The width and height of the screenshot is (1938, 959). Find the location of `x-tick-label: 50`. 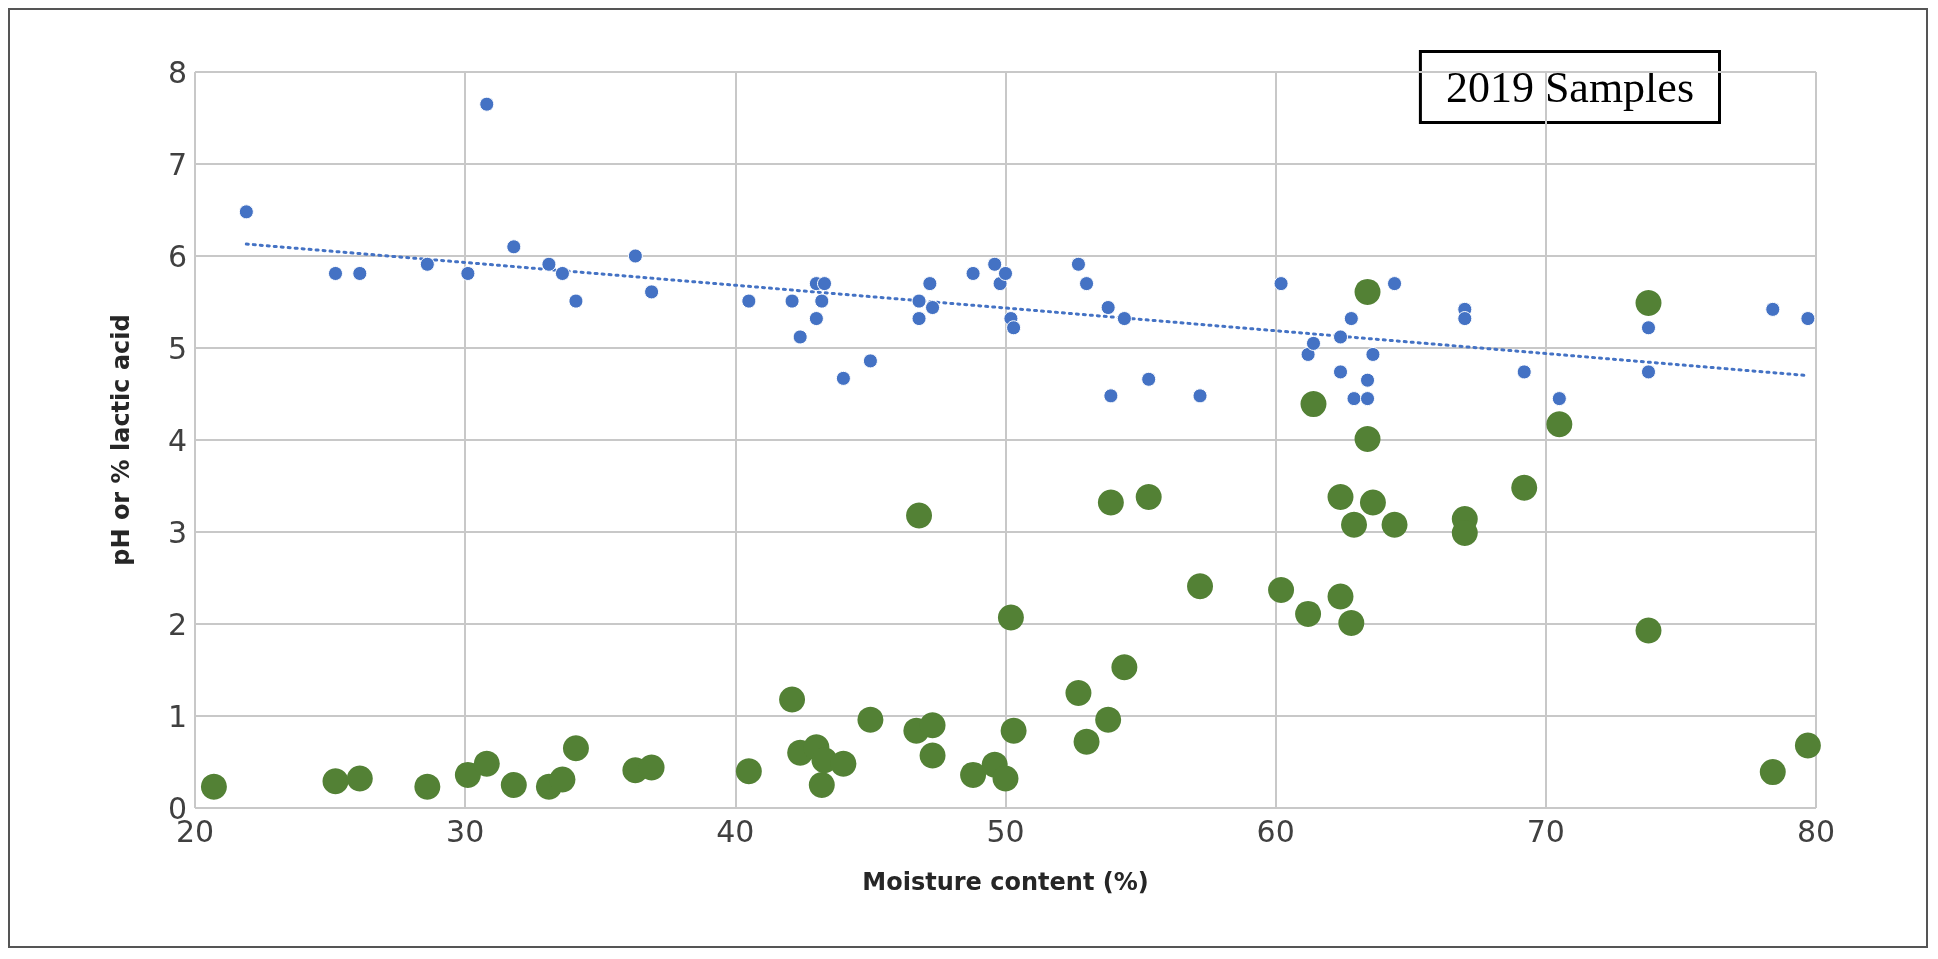

x-tick-label: 50 is located at coordinates (1005, 831).